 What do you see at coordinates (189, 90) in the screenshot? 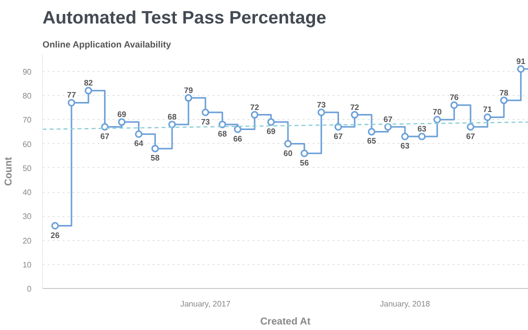
I see `data-label: 79` at bounding box center [189, 90].